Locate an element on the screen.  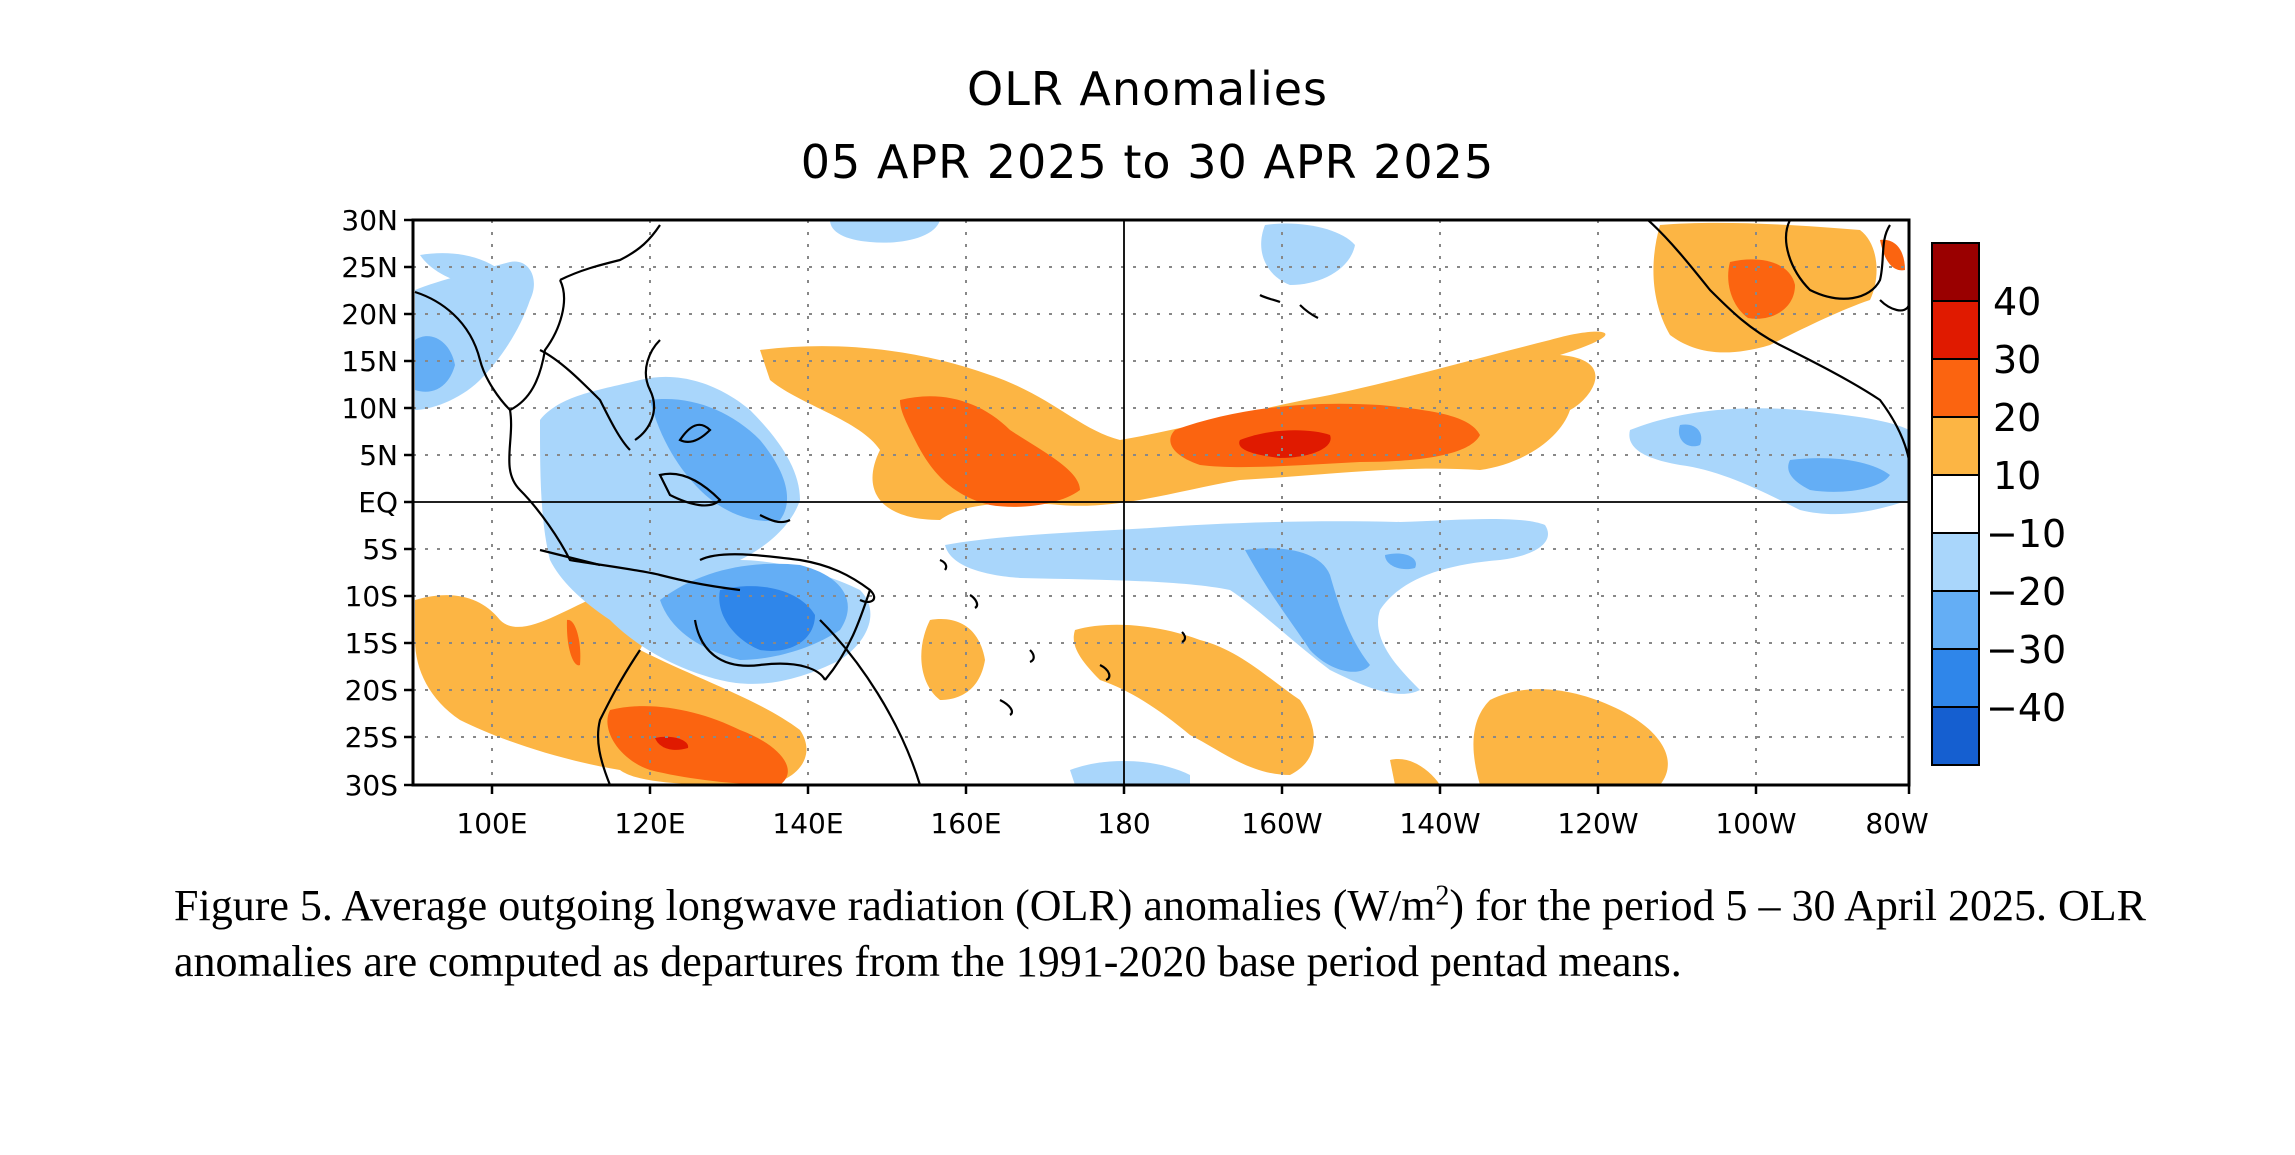
lon-label: 160E is located at coordinates (965, 823).